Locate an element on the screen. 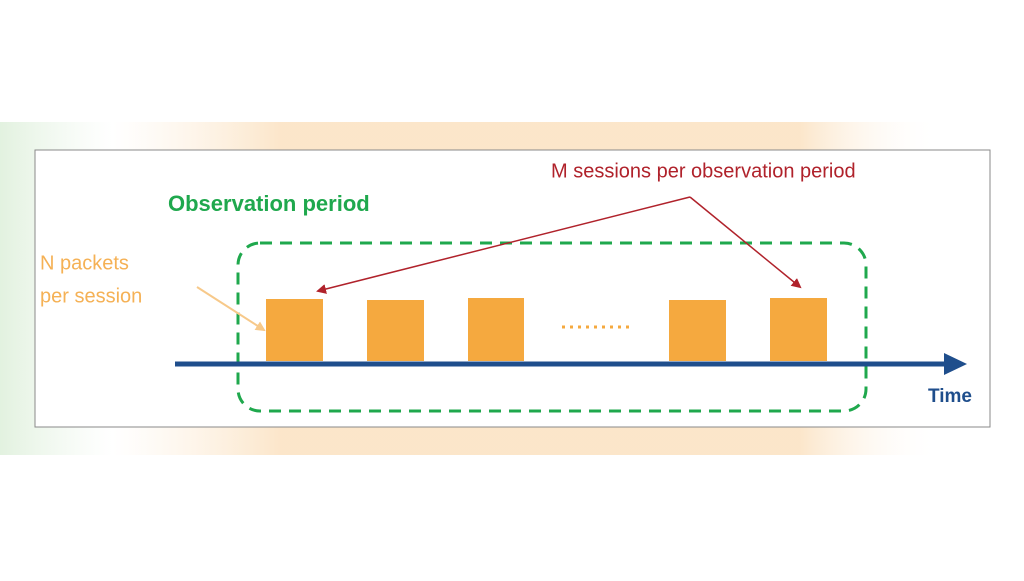 Image resolution: width=1024 pixels, height=581 pixels. packets-label: per session is located at coordinates (91, 296).